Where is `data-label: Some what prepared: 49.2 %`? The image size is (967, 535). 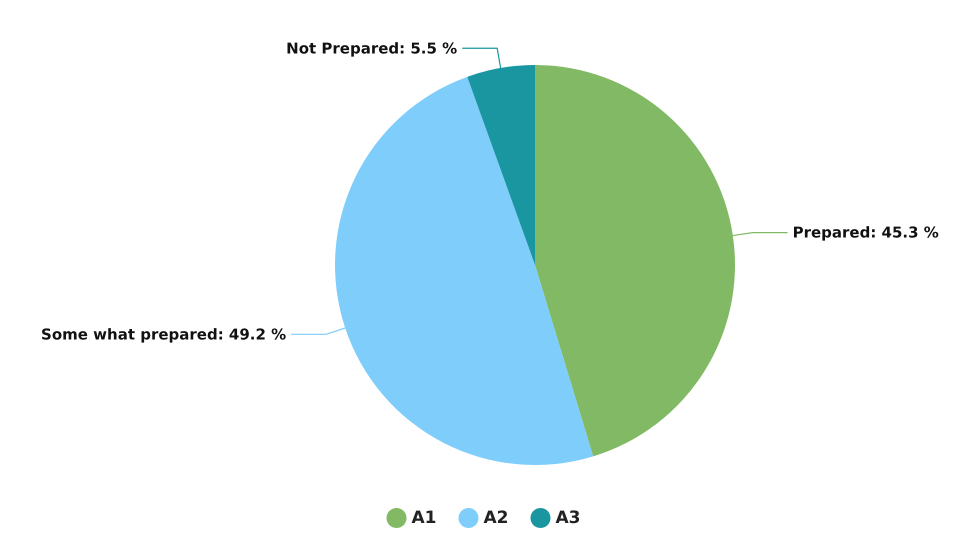 data-label: Some what prepared: 49.2 % is located at coordinates (163, 334).